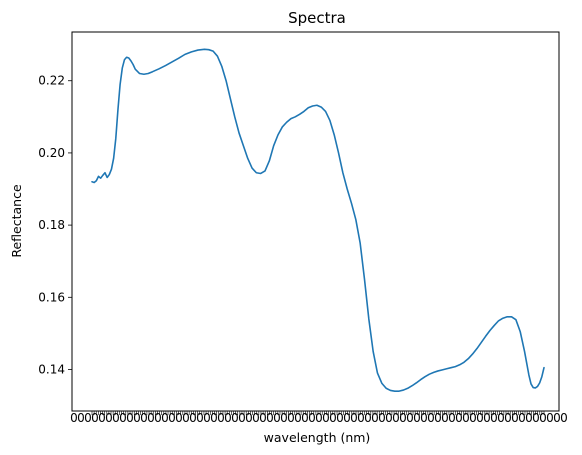 This screenshot has width=582, height=455. What do you see at coordinates (317, 437) in the screenshot?
I see `x-axis-label: wavelength (nm)` at bounding box center [317, 437].